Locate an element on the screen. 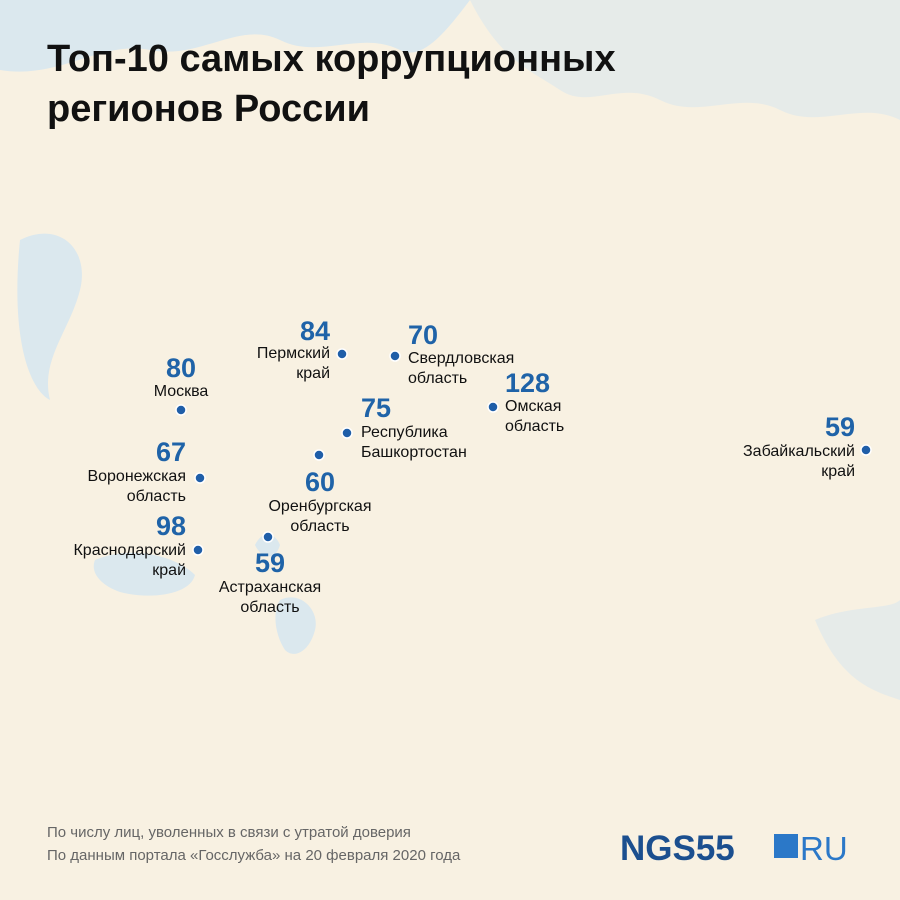  region-label: Москва is located at coordinates (181, 391).